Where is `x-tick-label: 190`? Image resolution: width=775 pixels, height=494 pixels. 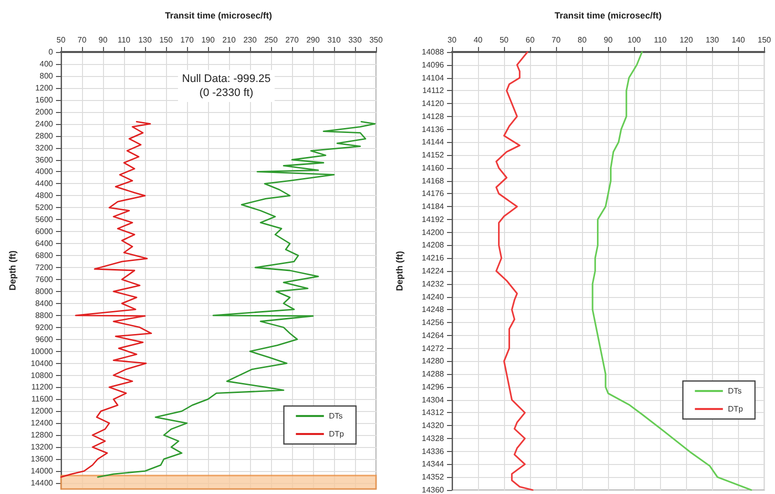 x-tick-label: 190 is located at coordinates (208, 40).